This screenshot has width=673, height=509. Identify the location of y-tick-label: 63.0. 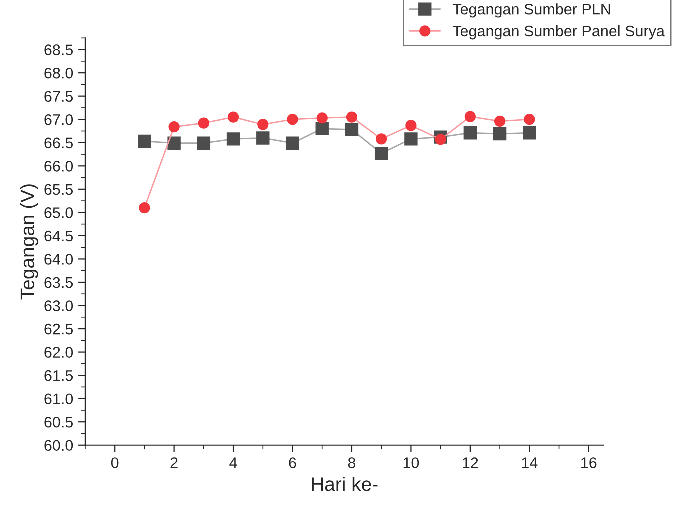
(59, 306).